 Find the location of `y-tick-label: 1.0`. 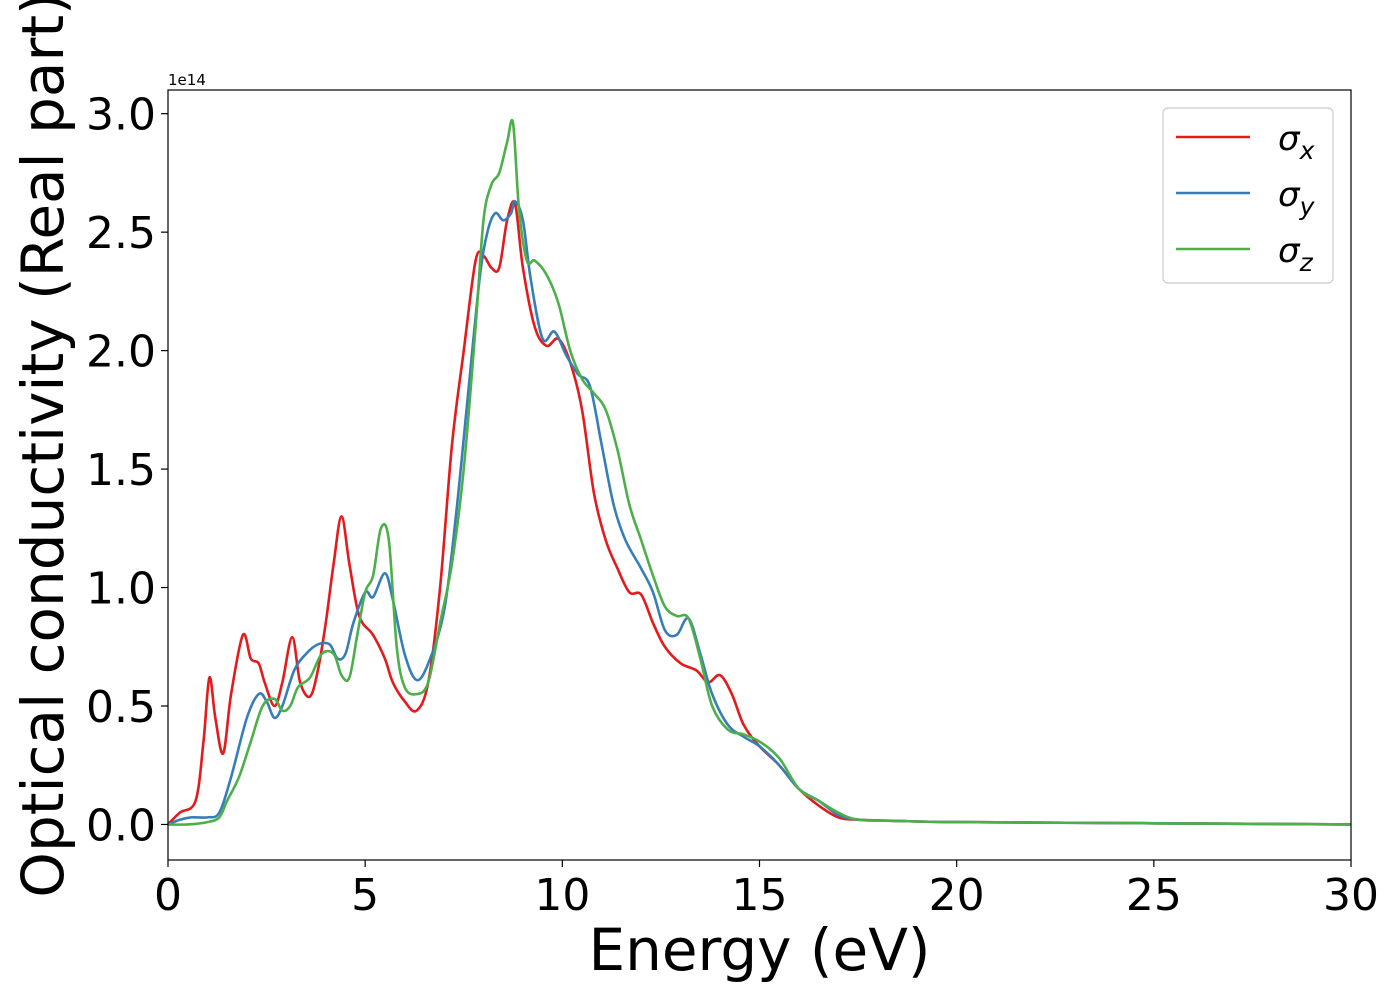

y-tick-label: 1.0 is located at coordinates (121, 589).